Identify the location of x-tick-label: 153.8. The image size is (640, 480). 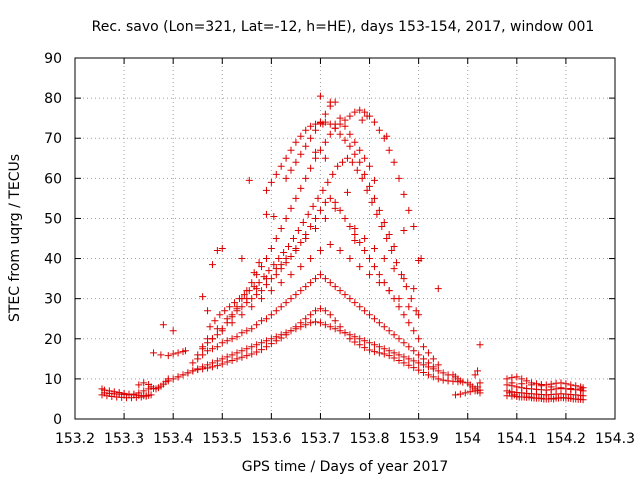
(369, 439).